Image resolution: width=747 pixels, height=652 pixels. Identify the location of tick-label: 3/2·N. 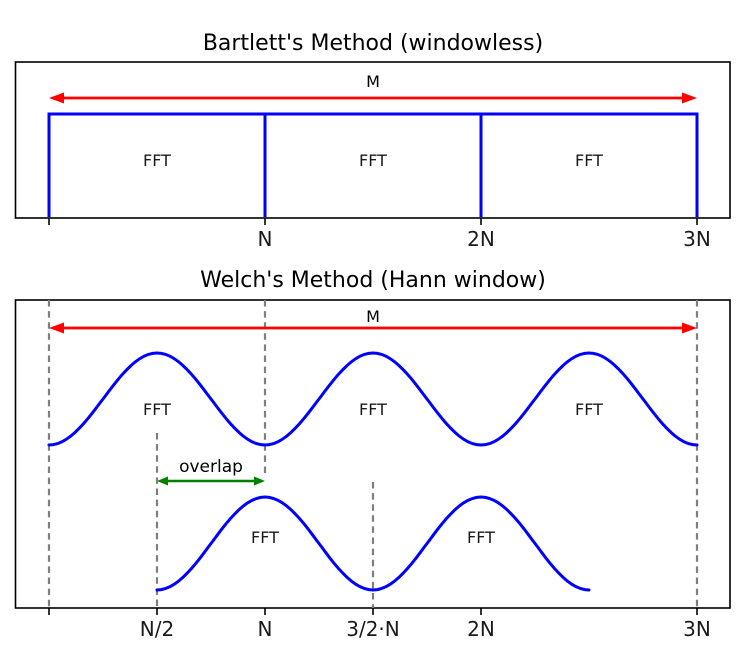
(373, 629).